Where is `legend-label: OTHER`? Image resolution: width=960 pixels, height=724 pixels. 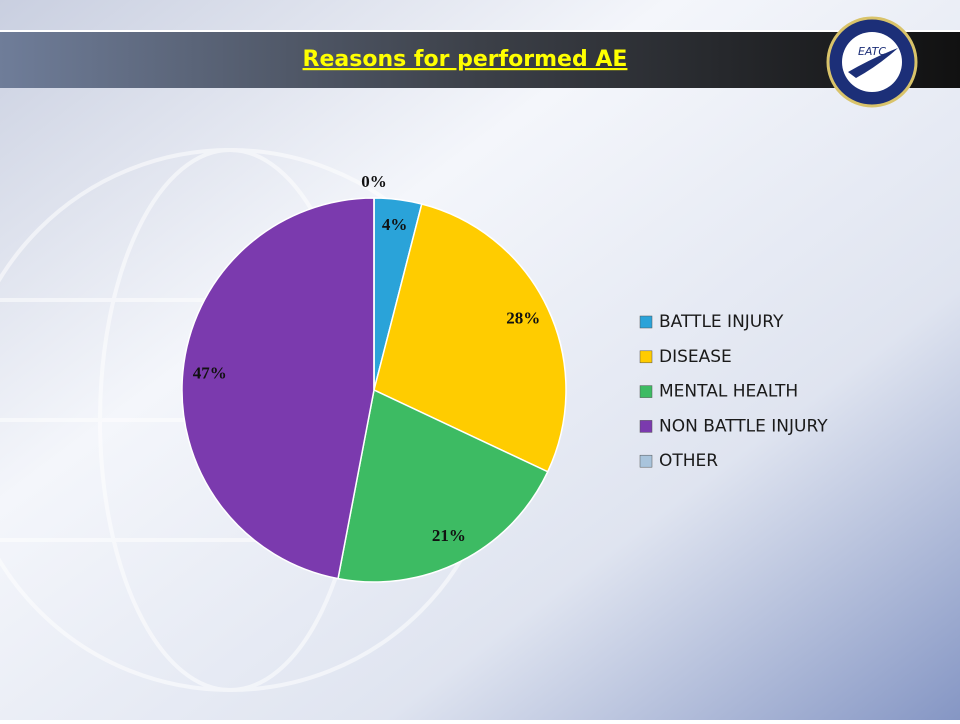 legend-label: OTHER is located at coordinates (688, 461).